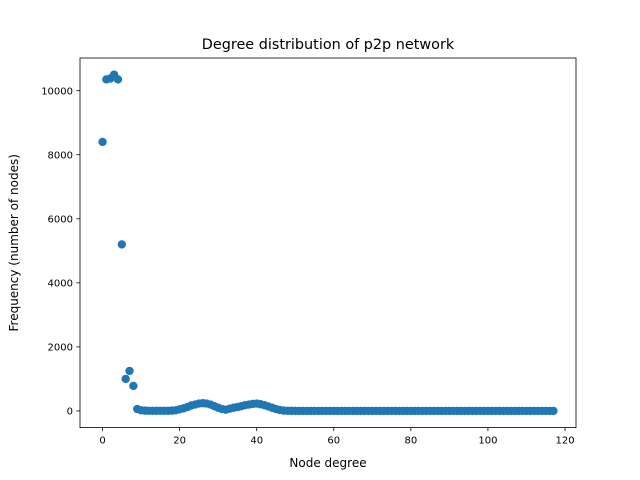  I want to click on x-tick-label: 120, so click(564, 441).